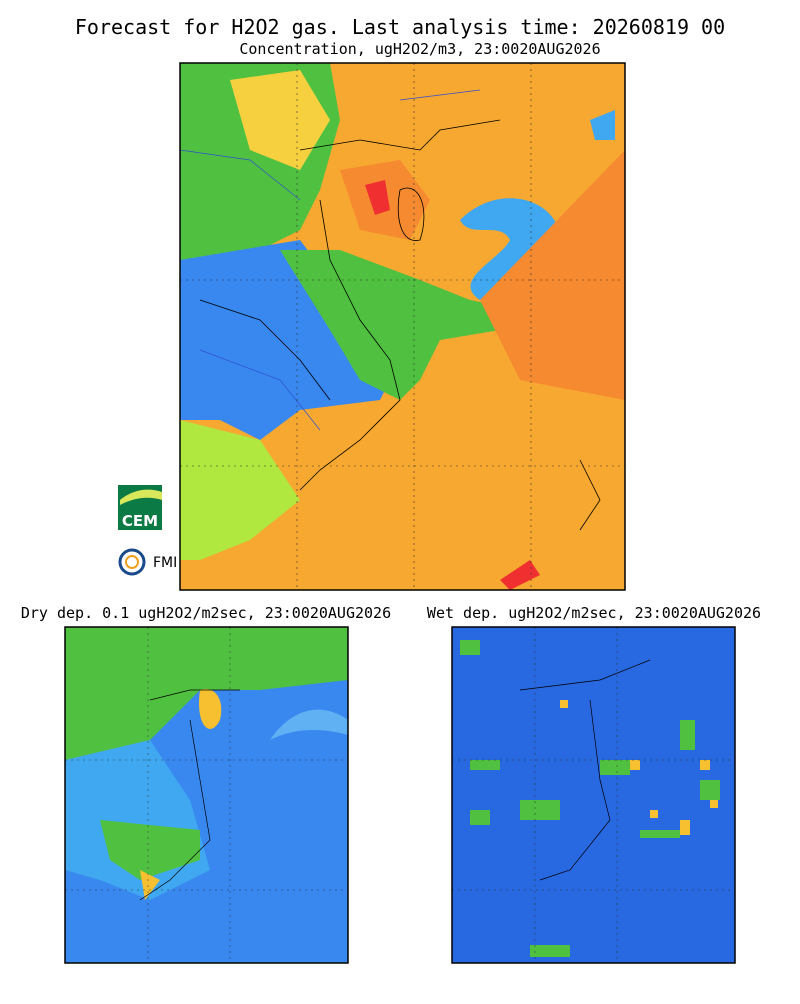  I want to click on colorbar-label: 0.1, so click(14, 2).